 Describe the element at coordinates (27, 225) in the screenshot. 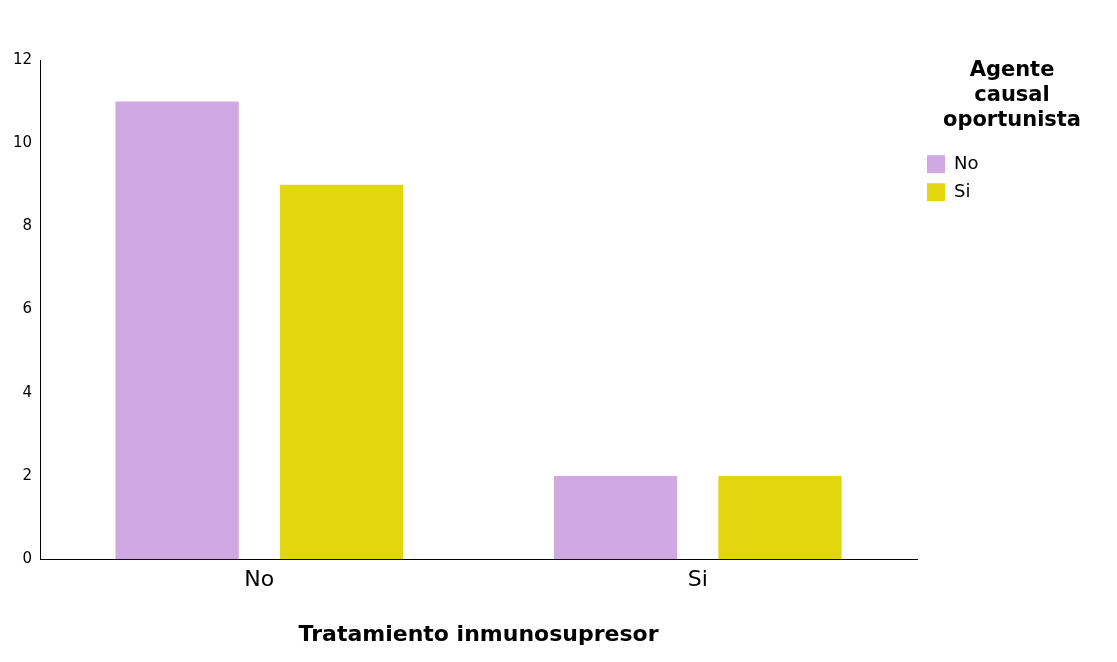

I see `y-tick-label: 8` at that location.